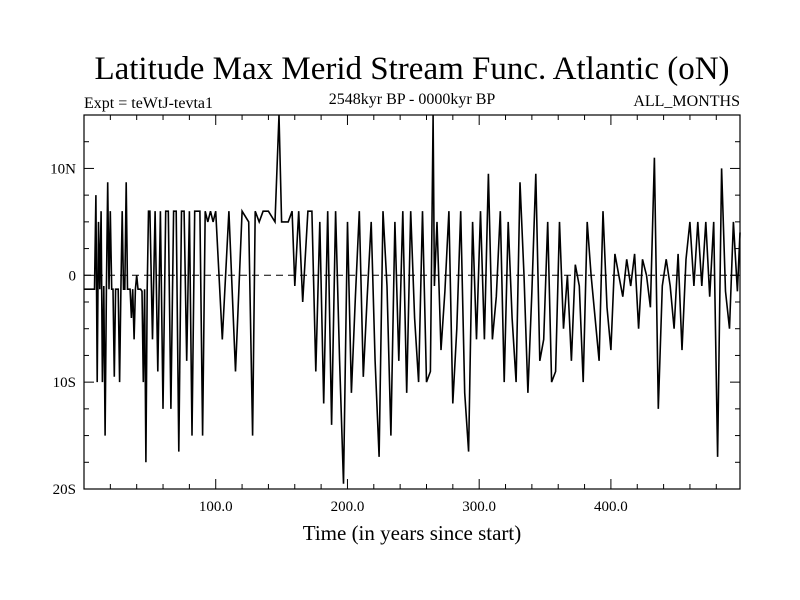 The width and height of the screenshot is (800, 600). I want to click on x-tick-label: 300.0, so click(479, 507).